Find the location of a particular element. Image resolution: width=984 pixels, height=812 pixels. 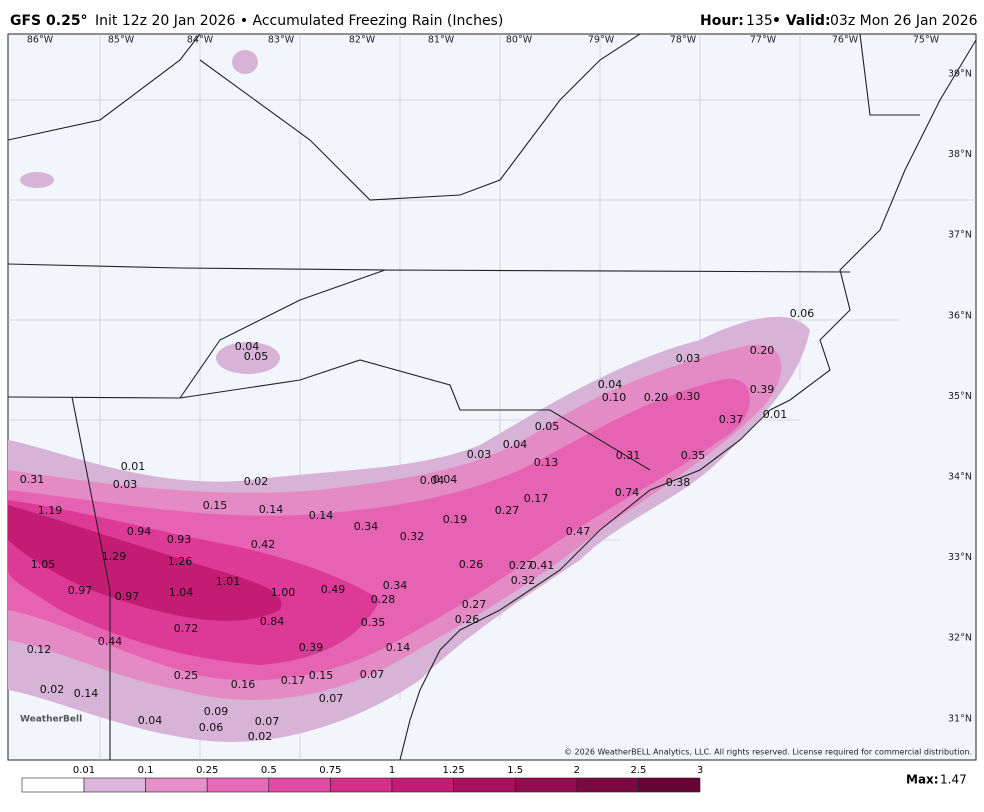

latitude-label: 38°N is located at coordinates (960, 154).